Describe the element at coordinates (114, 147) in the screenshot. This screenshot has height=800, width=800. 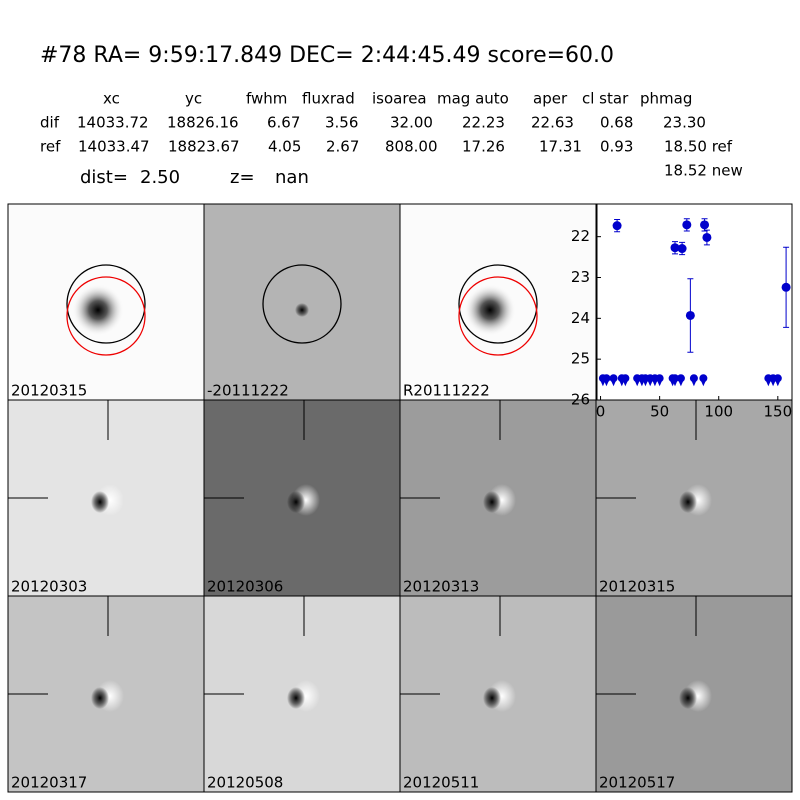
I see `cell: 14033.47` at that location.